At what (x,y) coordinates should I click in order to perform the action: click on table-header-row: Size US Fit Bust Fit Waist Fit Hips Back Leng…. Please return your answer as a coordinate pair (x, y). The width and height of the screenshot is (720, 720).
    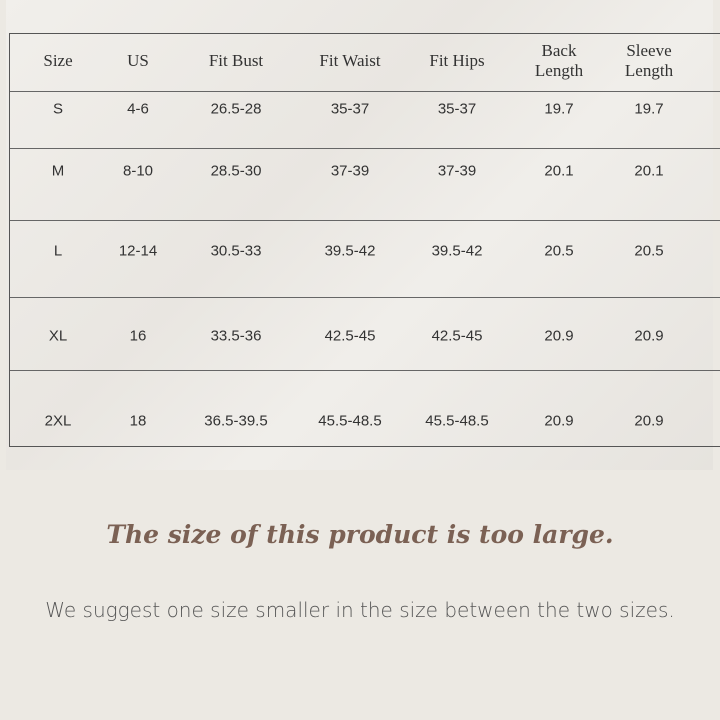
    Looking at the image, I should click on (365, 63).